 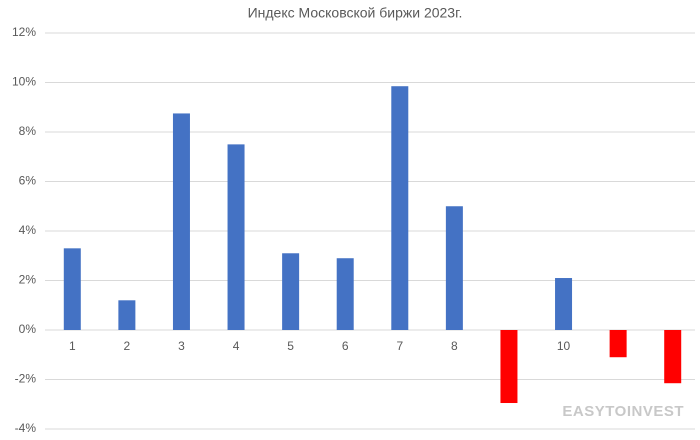 What do you see at coordinates (24, 82) in the screenshot?
I see `y-tick-label: 10%` at bounding box center [24, 82].